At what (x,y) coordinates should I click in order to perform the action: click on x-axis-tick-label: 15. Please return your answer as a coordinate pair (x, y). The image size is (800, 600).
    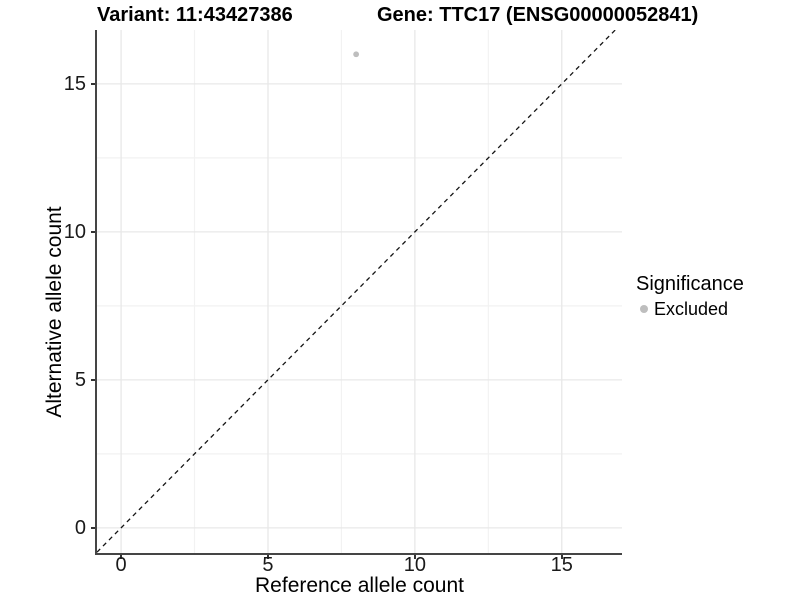
    Looking at the image, I should click on (561, 565).